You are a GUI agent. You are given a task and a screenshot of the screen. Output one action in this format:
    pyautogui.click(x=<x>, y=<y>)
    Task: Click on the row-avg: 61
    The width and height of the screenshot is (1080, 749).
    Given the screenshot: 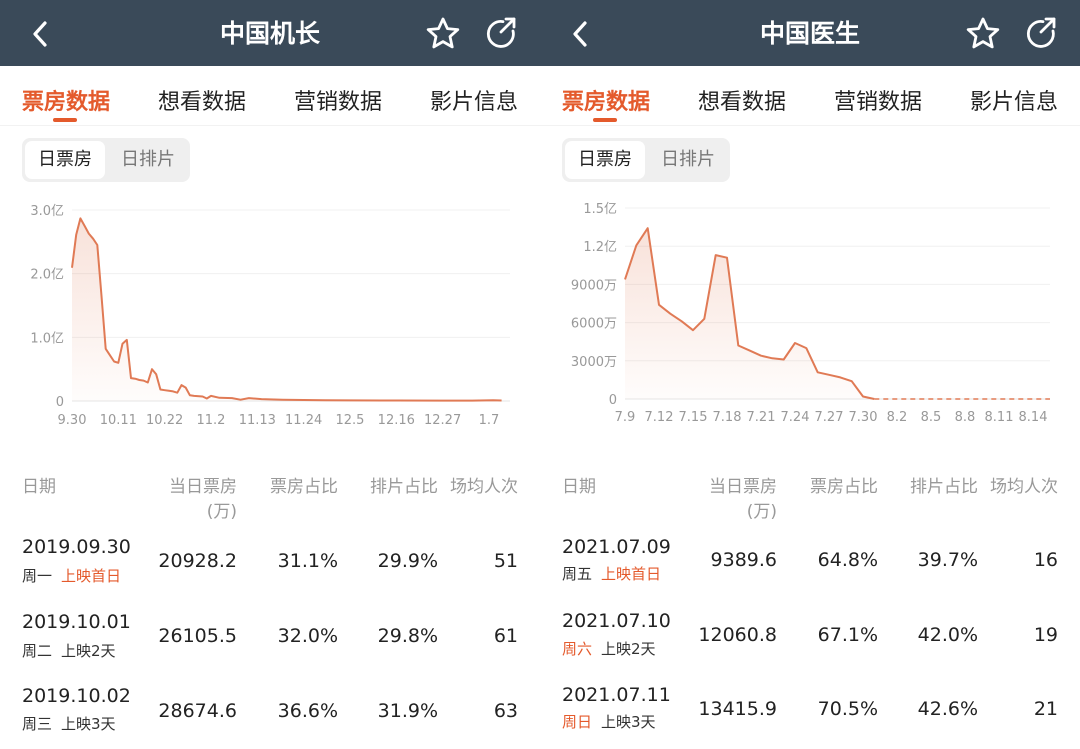 What is the action you would take?
    pyautogui.click(x=505, y=636)
    